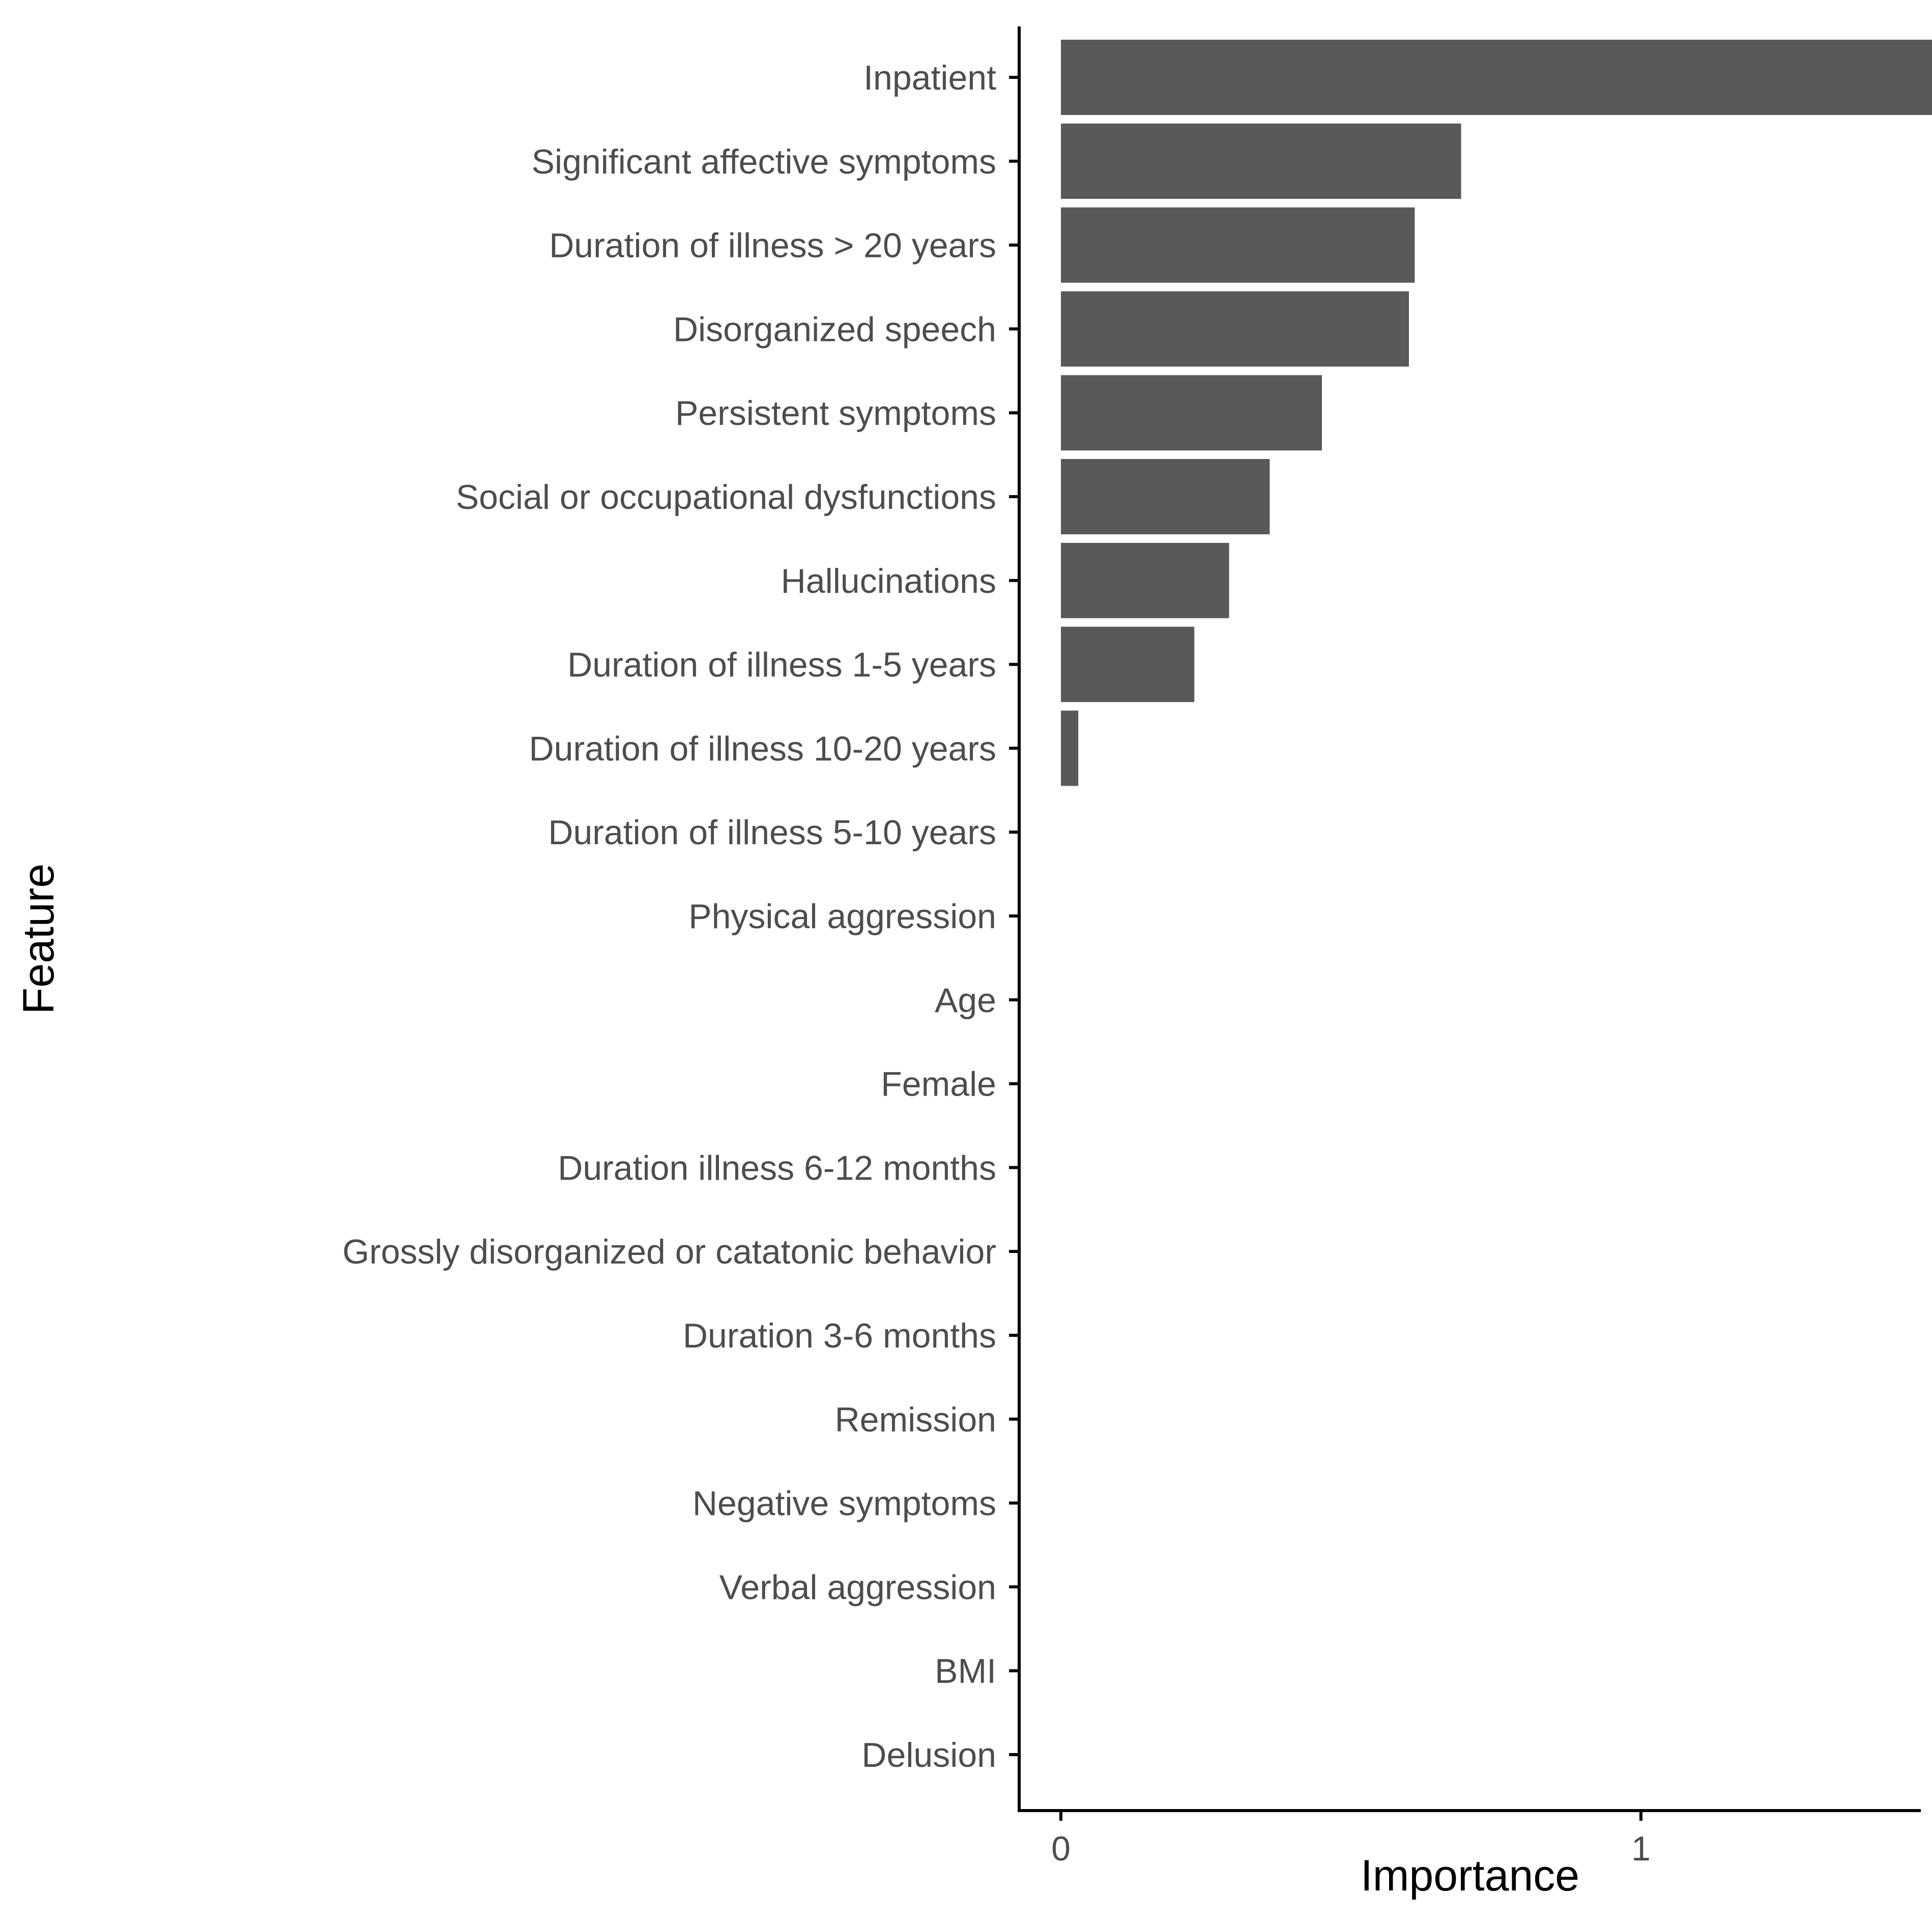  What do you see at coordinates (835, 414) in the screenshot?
I see `y-tick-label: Persistent symptoms` at bounding box center [835, 414].